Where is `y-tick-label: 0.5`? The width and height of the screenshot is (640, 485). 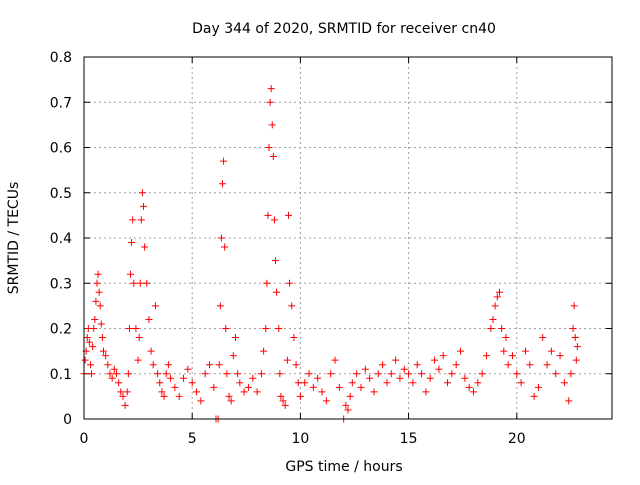 y-tick-label: 0.5 is located at coordinates (61, 194).